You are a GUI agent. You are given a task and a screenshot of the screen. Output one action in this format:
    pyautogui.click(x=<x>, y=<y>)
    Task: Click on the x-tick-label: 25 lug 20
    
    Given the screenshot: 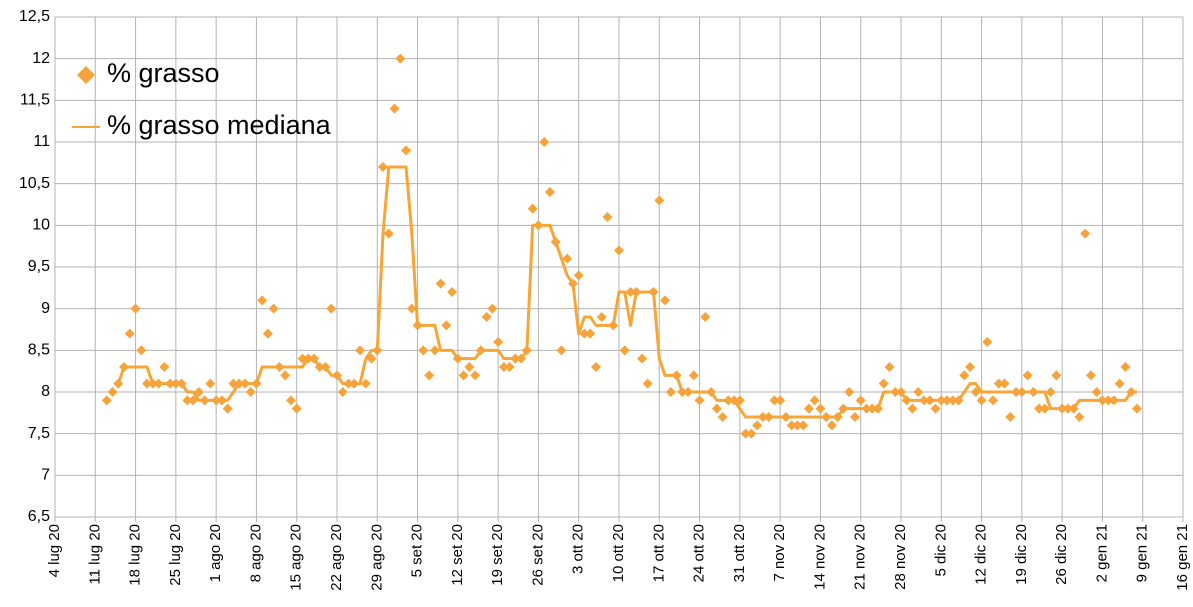 What is the action you would take?
    pyautogui.click(x=175, y=555)
    